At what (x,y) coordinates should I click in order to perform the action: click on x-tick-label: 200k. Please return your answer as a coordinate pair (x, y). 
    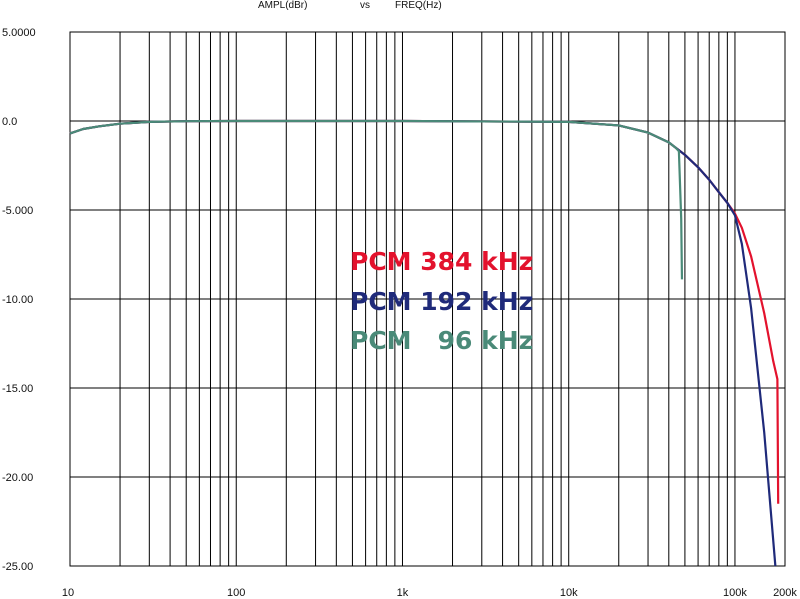
    Looking at the image, I should click on (785, 593).